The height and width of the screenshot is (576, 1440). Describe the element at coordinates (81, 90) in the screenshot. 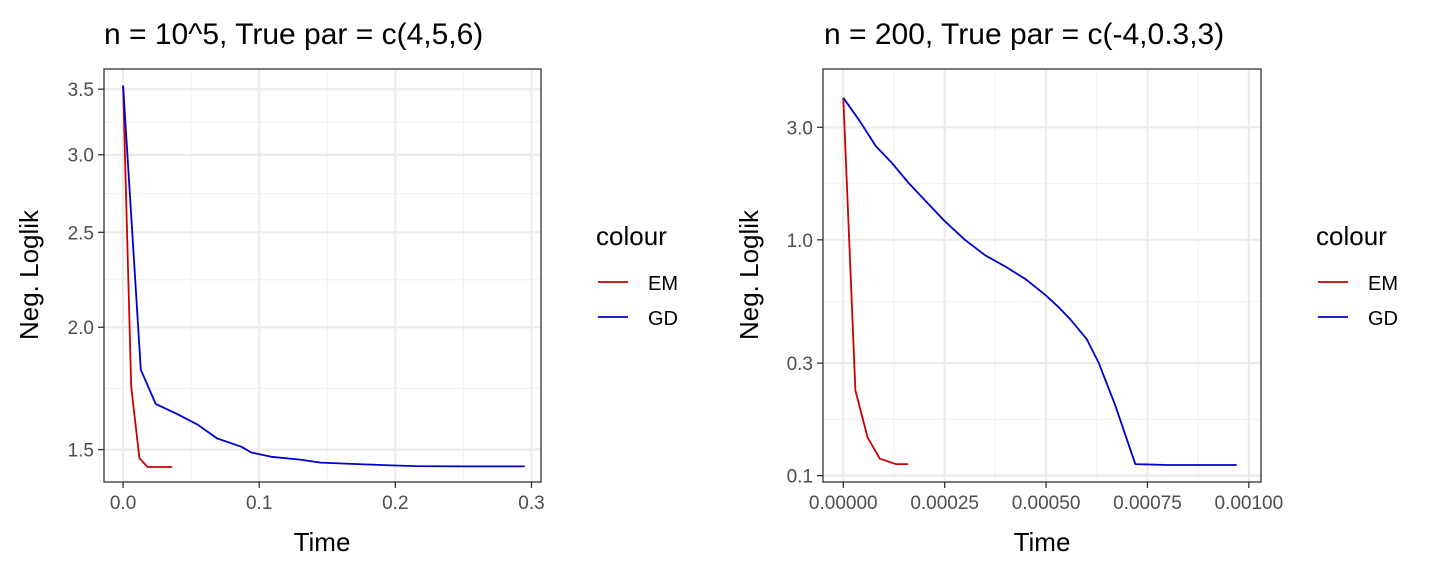

I see `y-tick-label: 3.5` at that location.